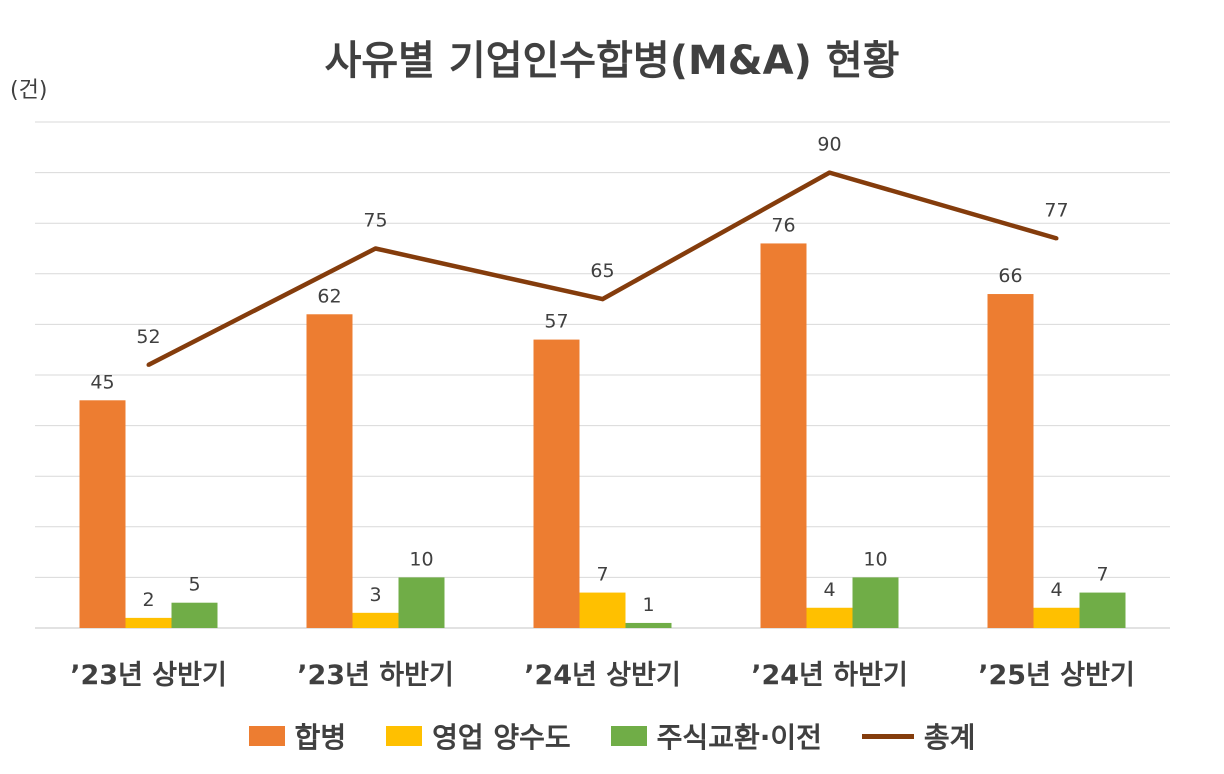  What do you see at coordinates (783, 225) in the screenshot?
I see `bar-data-label: 76` at bounding box center [783, 225].